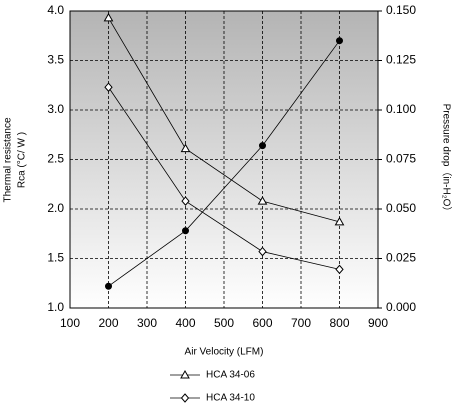 The image size is (454, 404). What do you see at coordinates (224, 323) in the screenshot?
I see `x-tick-label: 500` at bounding box center [224, 323].